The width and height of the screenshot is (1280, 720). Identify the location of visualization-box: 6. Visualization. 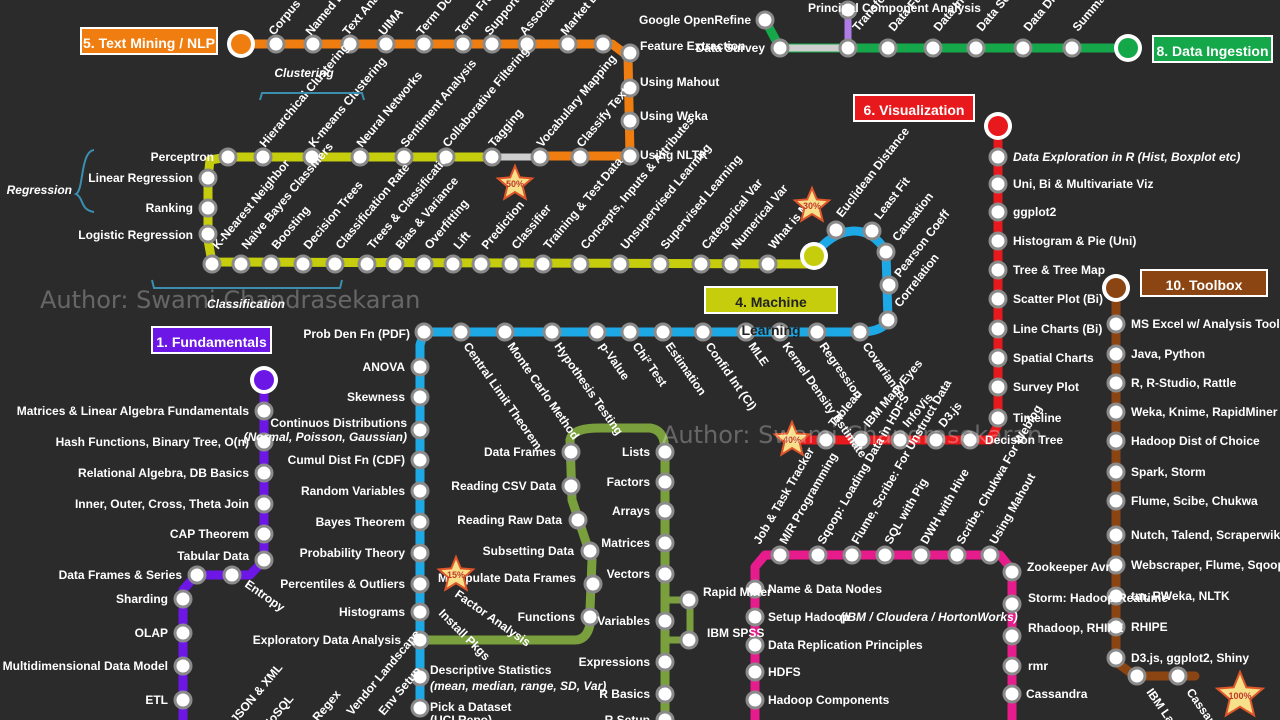
(914, 108).